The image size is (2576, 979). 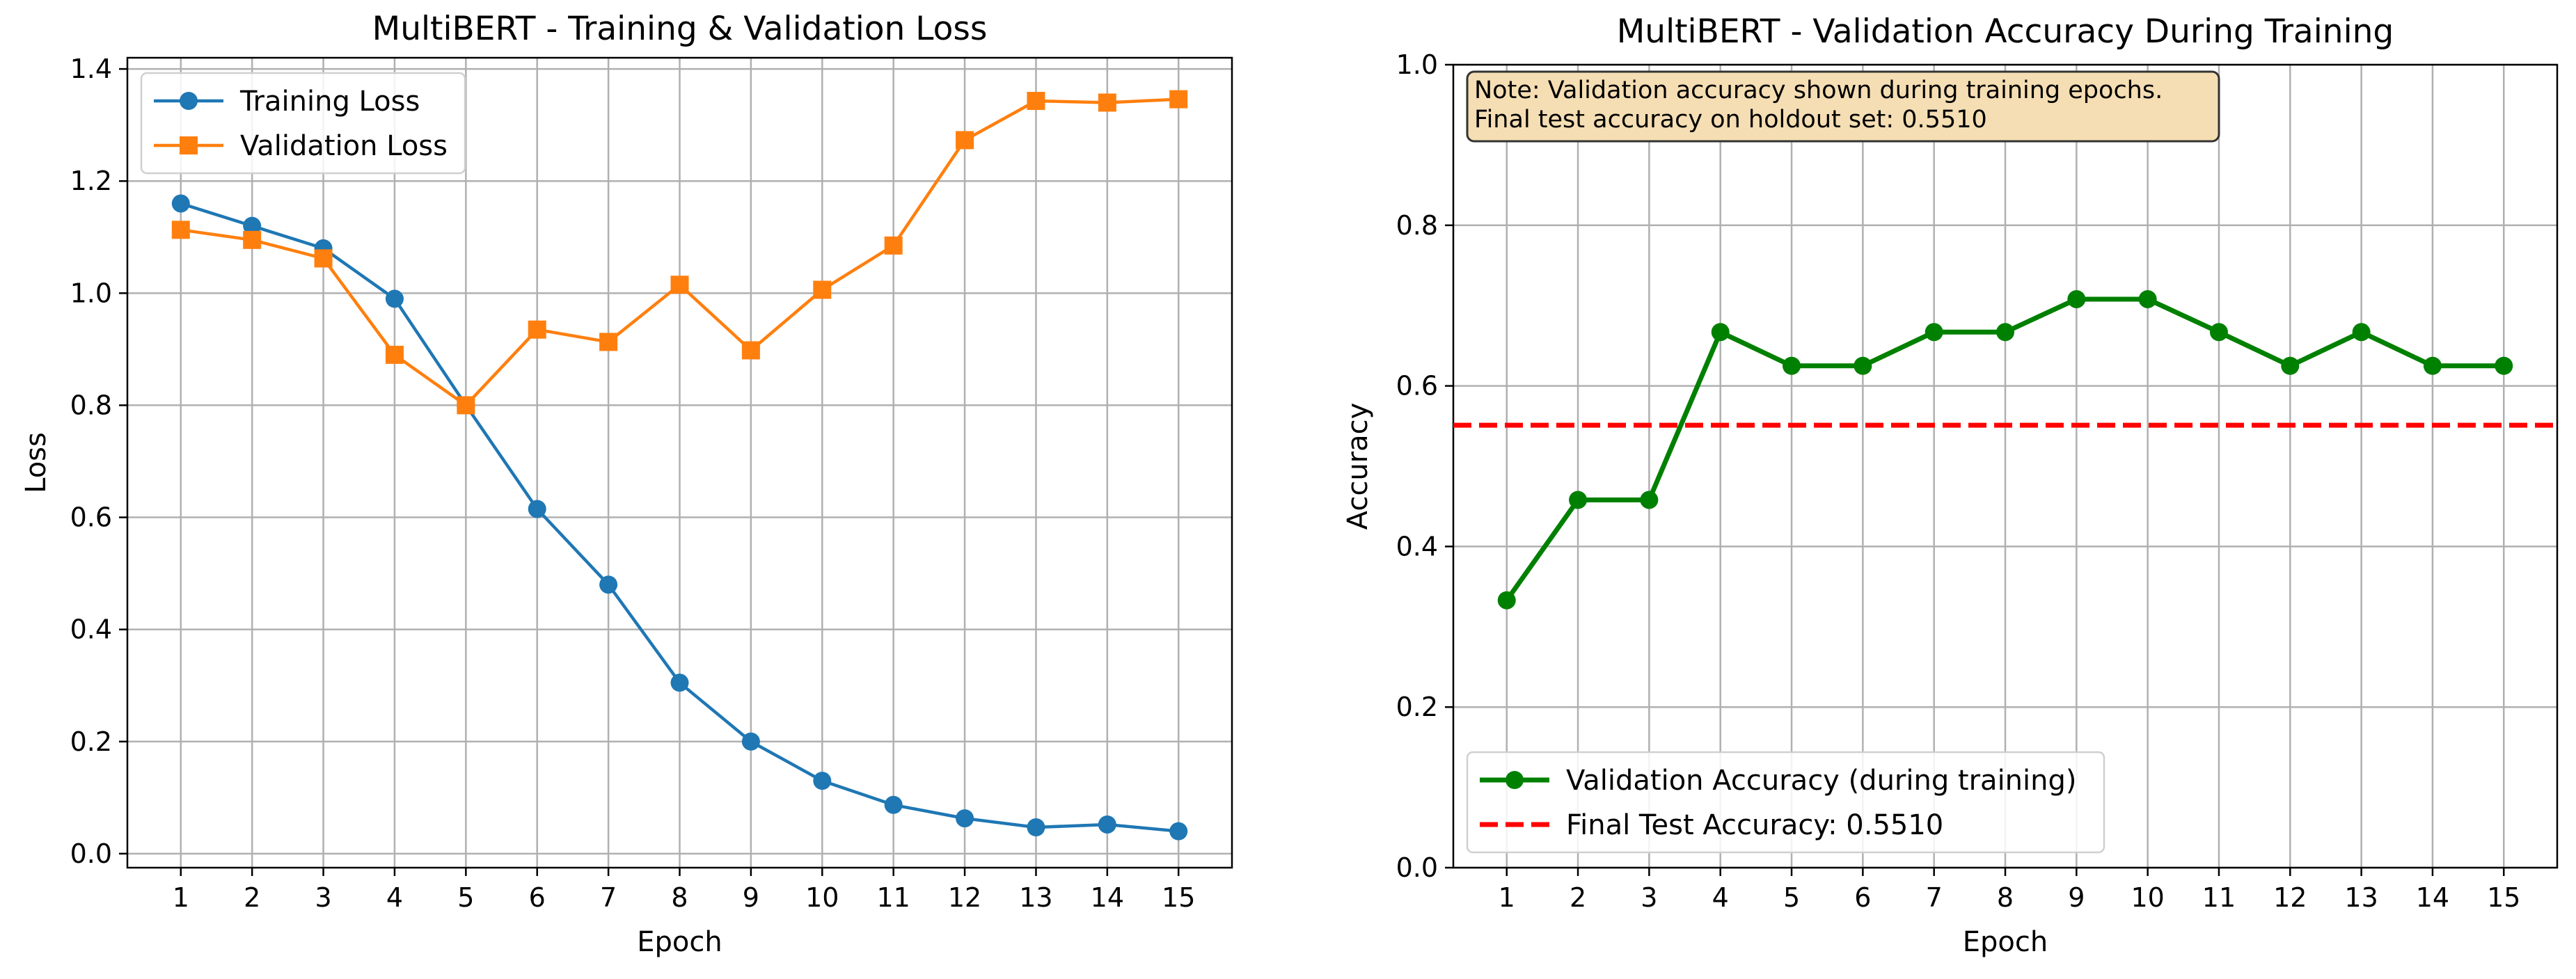 I want to click on legend-box, so click(x=1785, y=802).